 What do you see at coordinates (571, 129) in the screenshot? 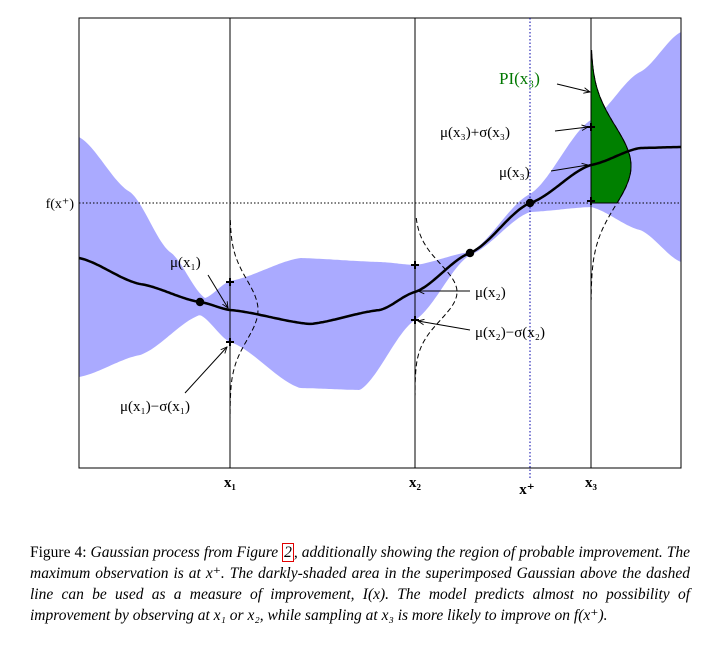
I see `arrow-mu-x3-plus-sigma` at bounding box center [571, 129].